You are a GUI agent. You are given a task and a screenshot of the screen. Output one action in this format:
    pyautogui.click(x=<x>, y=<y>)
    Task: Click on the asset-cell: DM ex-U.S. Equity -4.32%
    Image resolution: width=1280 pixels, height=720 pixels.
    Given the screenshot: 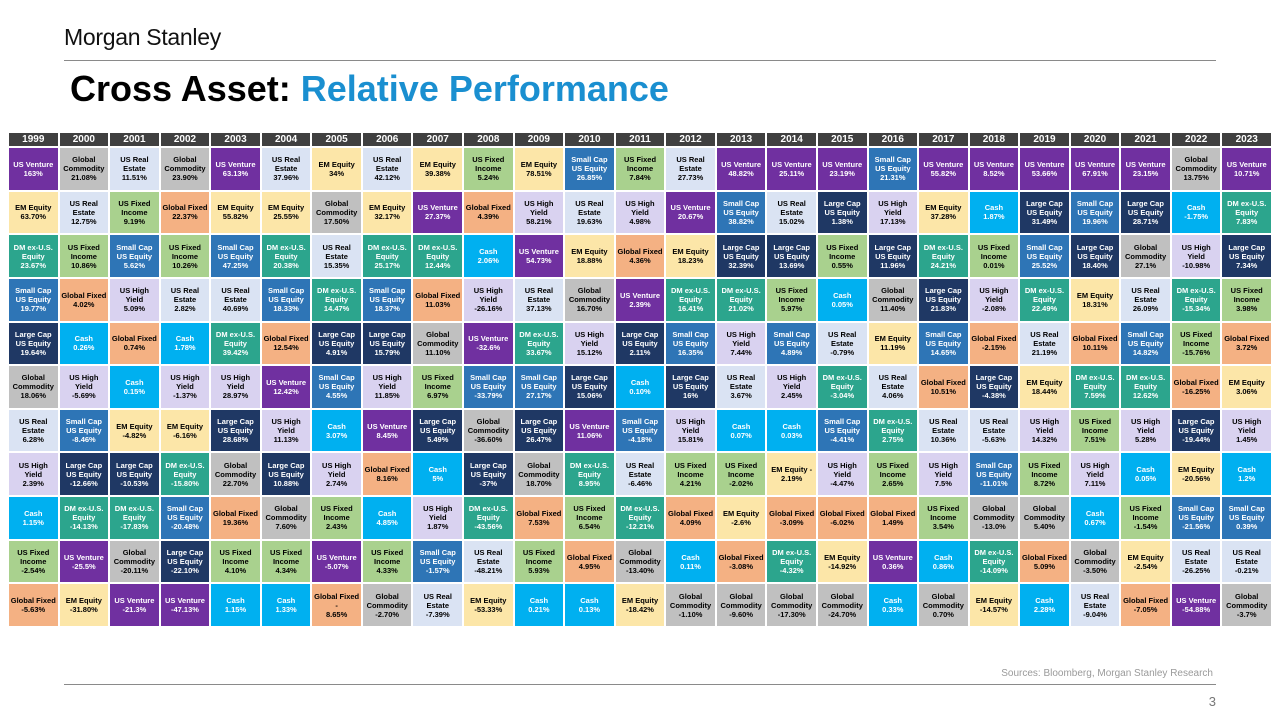 What is the action you would take?
    pyautogui.click(x=791, y=561)
    